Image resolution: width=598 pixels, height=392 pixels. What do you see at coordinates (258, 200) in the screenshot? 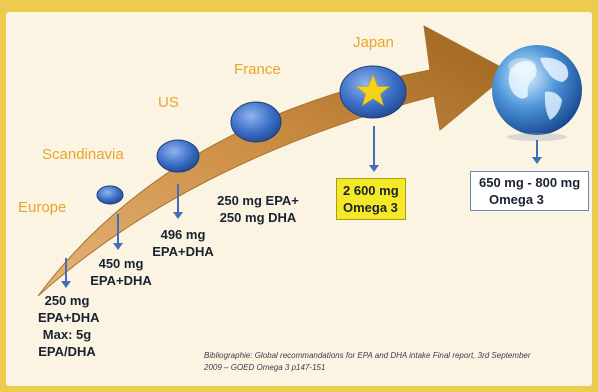
I see `value-line: 250 mg EPA+` at bounding box center [258, 200].